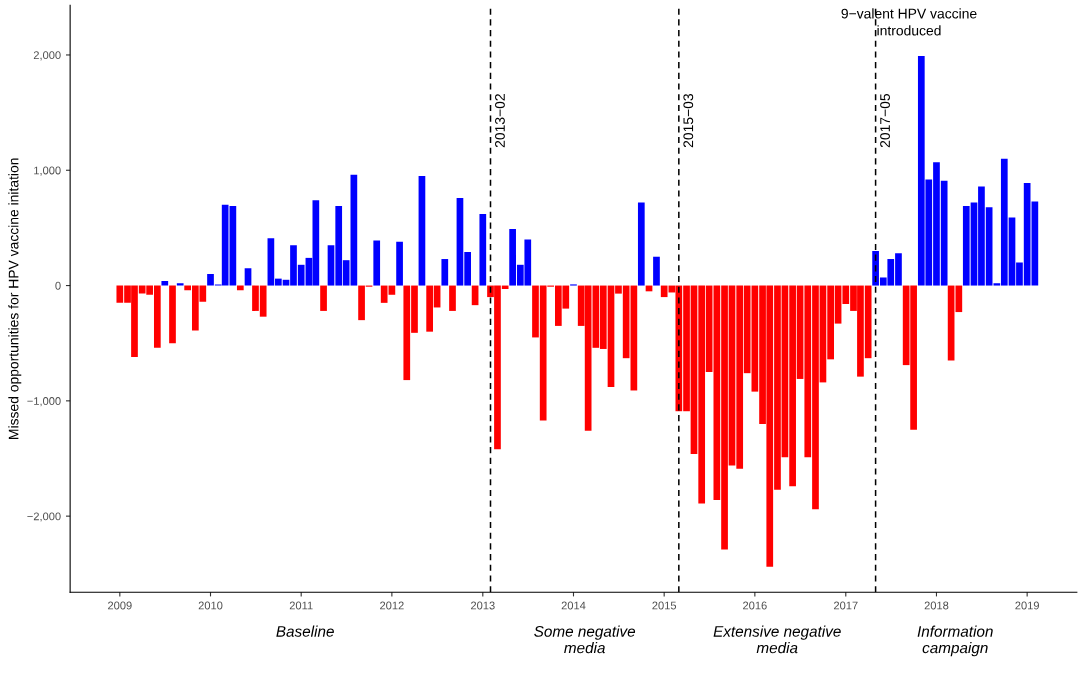 Image resolution: width=1079 pixels, height=673 pixels. Describe the element at coordinates (58, 285) in the screenshot. I see `y-tick-label: 0` at that location.